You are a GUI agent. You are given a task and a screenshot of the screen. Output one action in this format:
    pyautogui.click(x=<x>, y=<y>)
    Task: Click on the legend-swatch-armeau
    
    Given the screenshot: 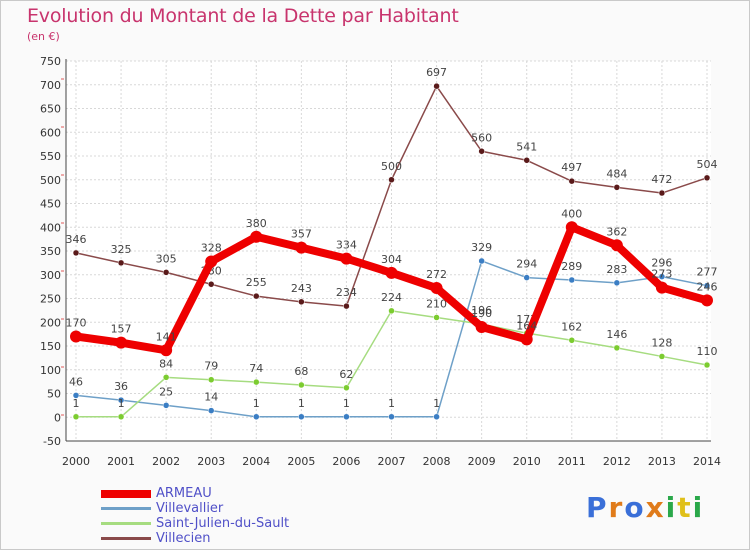 What is the action you would take?
    pyautogui.click(x=126, y=493)
    